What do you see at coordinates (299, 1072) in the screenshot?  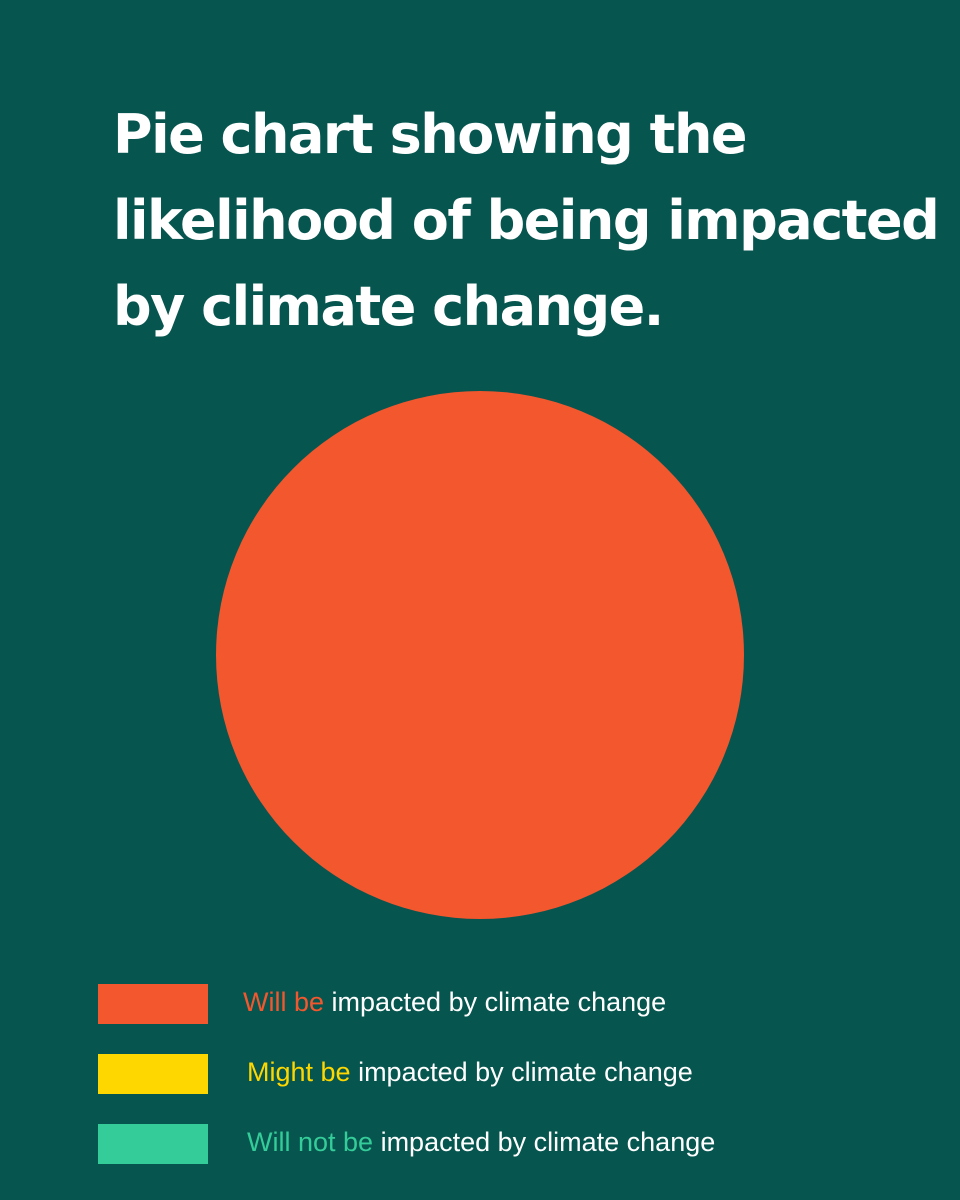 I see `legend-highlight-might-be: Might be` at bounding box center [299, 1072].